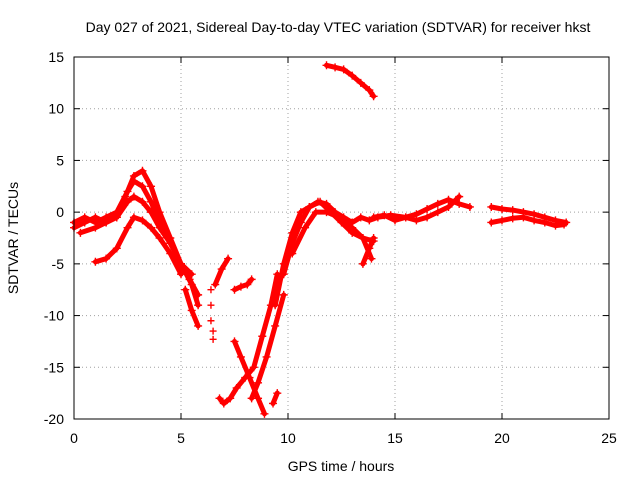 This screenshot has height=480, width=640. I want to click on y-tick-label: 15, so click(56, 57).